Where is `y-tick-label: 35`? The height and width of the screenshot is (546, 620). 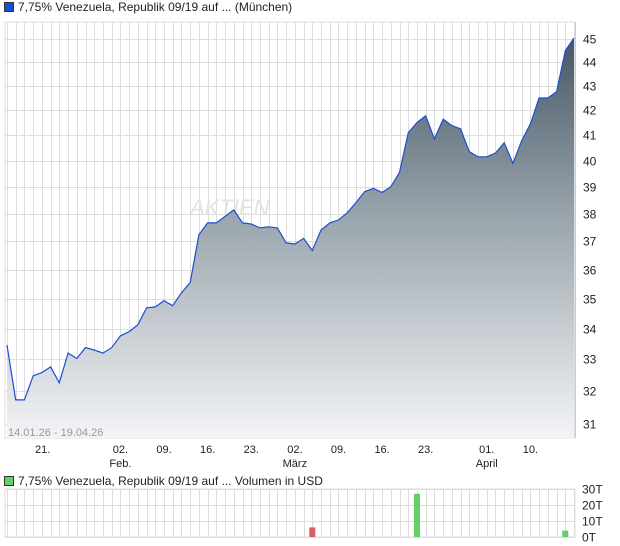
y-tick-label: 35 is located at coordinates (590, 300).